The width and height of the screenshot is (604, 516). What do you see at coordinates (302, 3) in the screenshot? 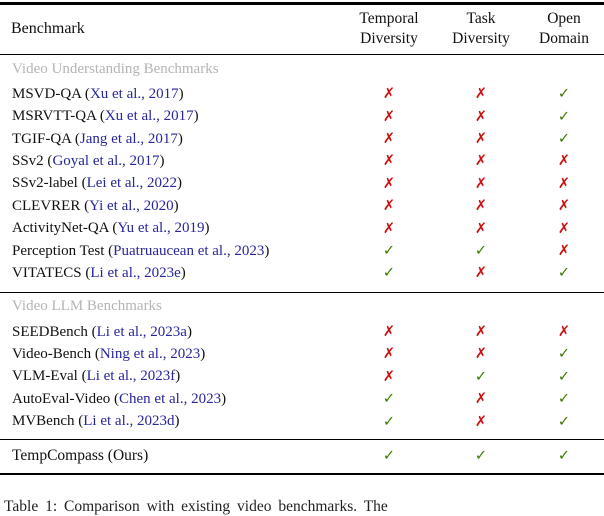
I see `top-rule` at bounding box center [302, 3].